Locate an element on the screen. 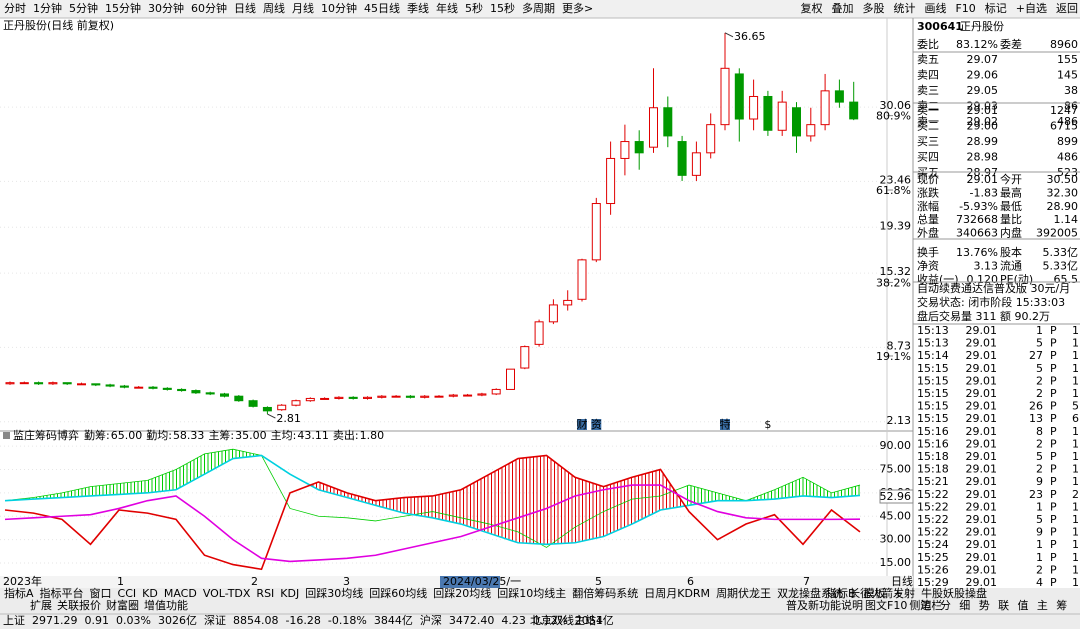 The height and width of the screenshot is (629, 1080). period-tab: 多周期 is located at coordinates (538, 8).